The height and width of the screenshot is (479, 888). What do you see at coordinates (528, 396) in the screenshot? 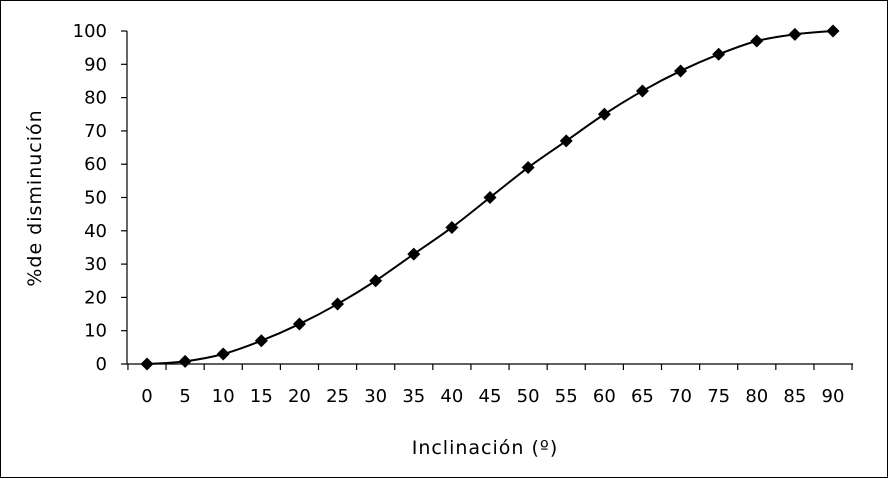
I see `x-tick-label: 50` at bounding box center [528, 396].